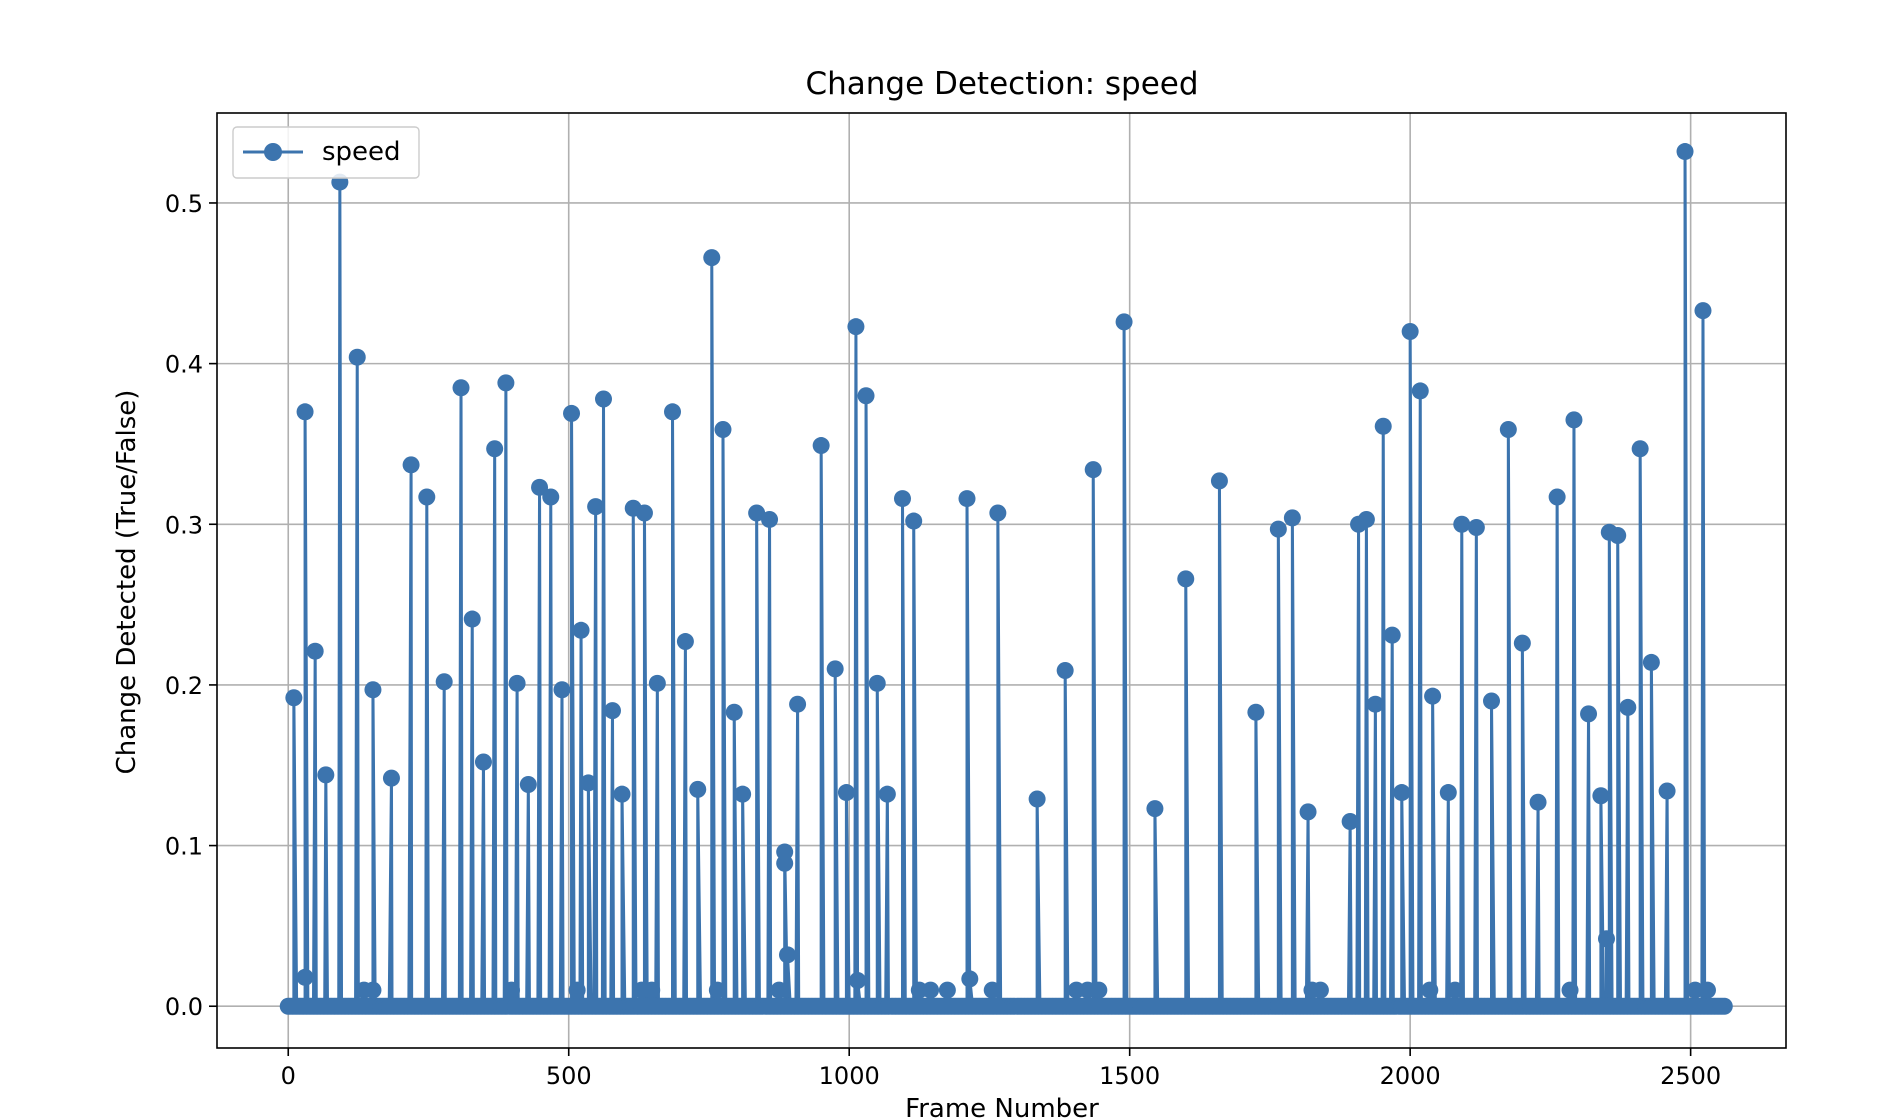 The height and width of the screenshot is (1118, 1892). Describe the element at coordinates (1410, 1076) in the screenshot. I see `x-tick-label: 2000` at that location.